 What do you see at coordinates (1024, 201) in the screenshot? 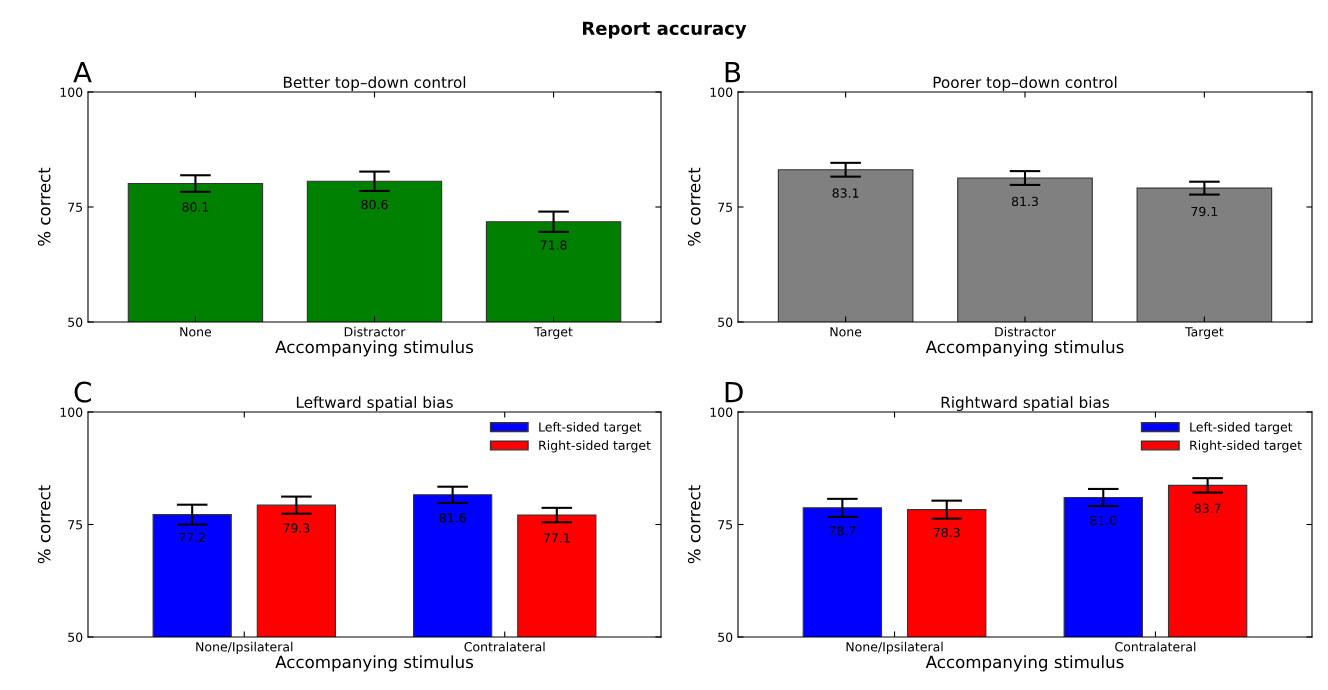
I see `data-label: 81.3` at bounding box center [1024, 201].